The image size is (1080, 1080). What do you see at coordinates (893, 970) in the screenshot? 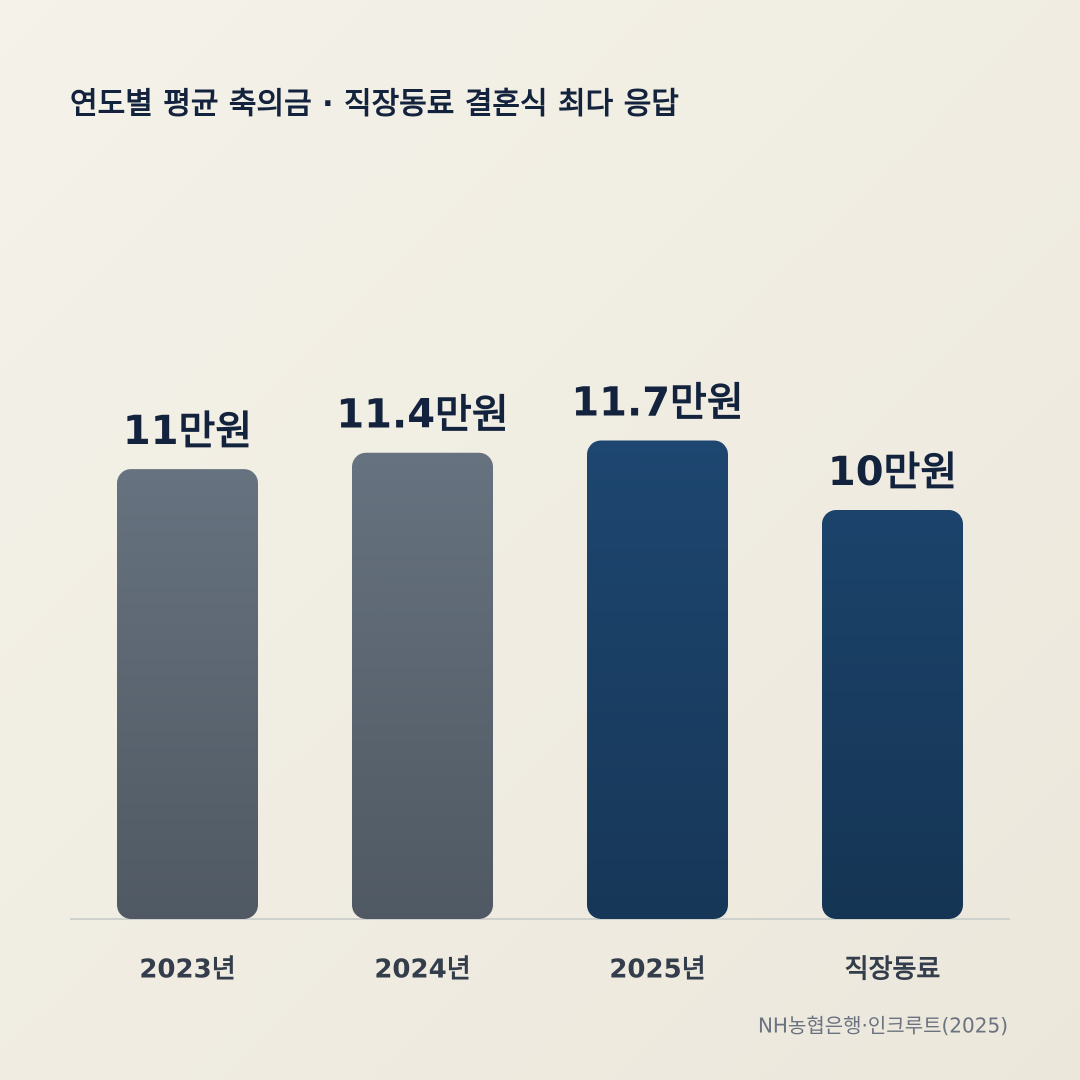
I see `x-tick-label: 직장동료` at bounding box center [893, 970].